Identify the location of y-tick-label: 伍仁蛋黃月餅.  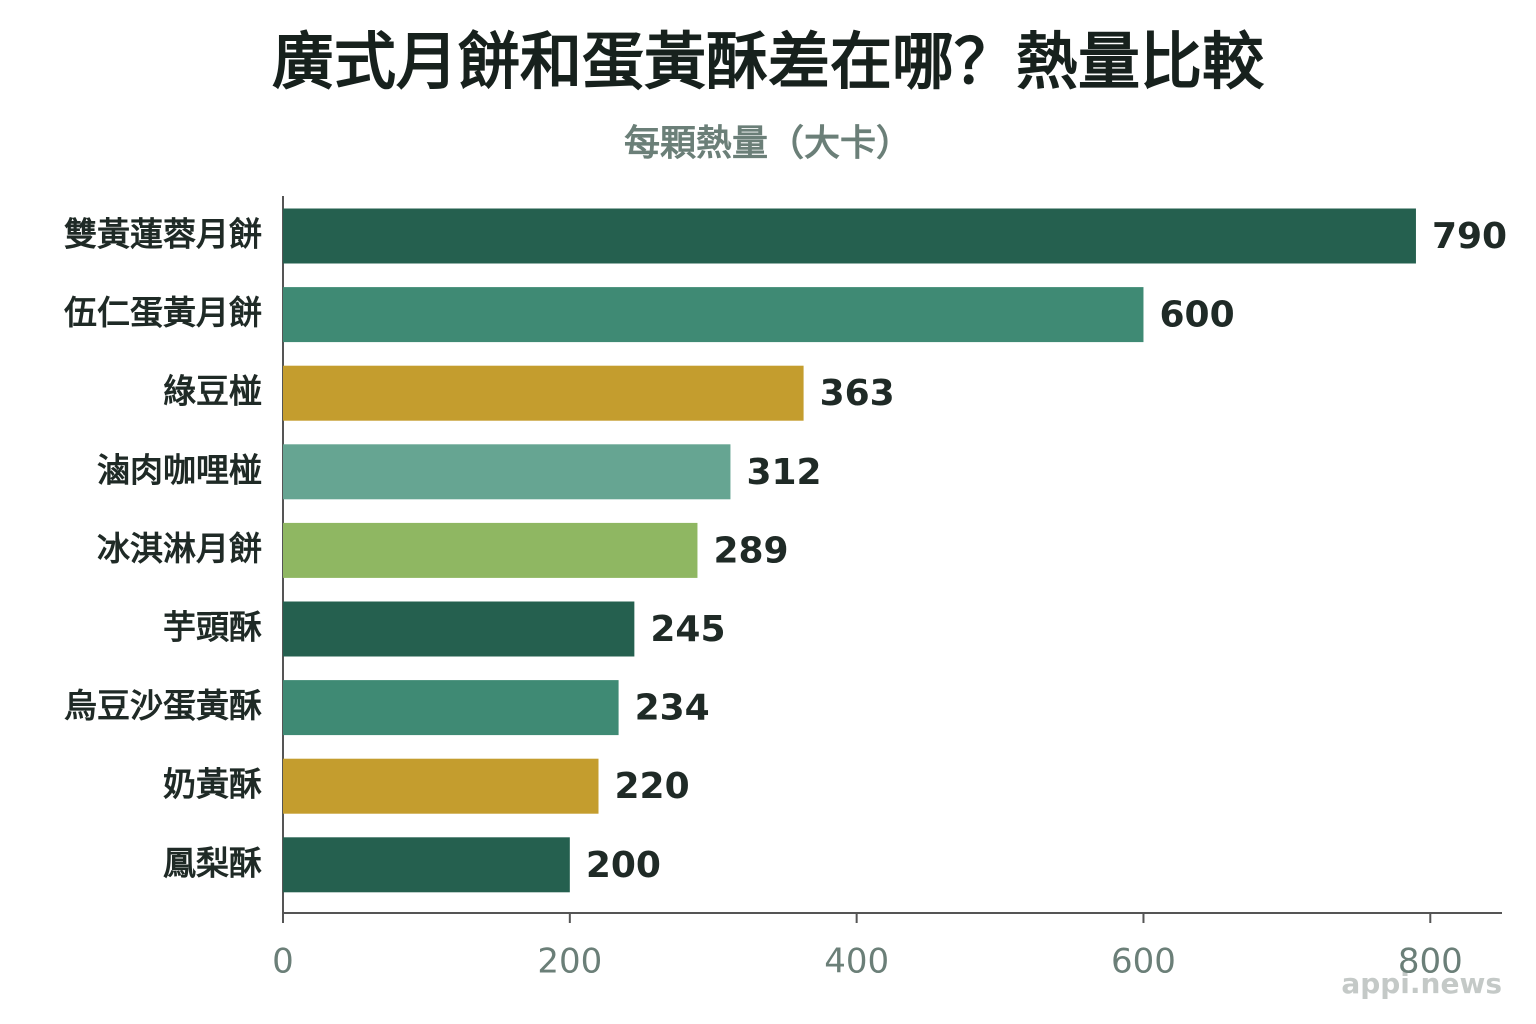
(163, 312).